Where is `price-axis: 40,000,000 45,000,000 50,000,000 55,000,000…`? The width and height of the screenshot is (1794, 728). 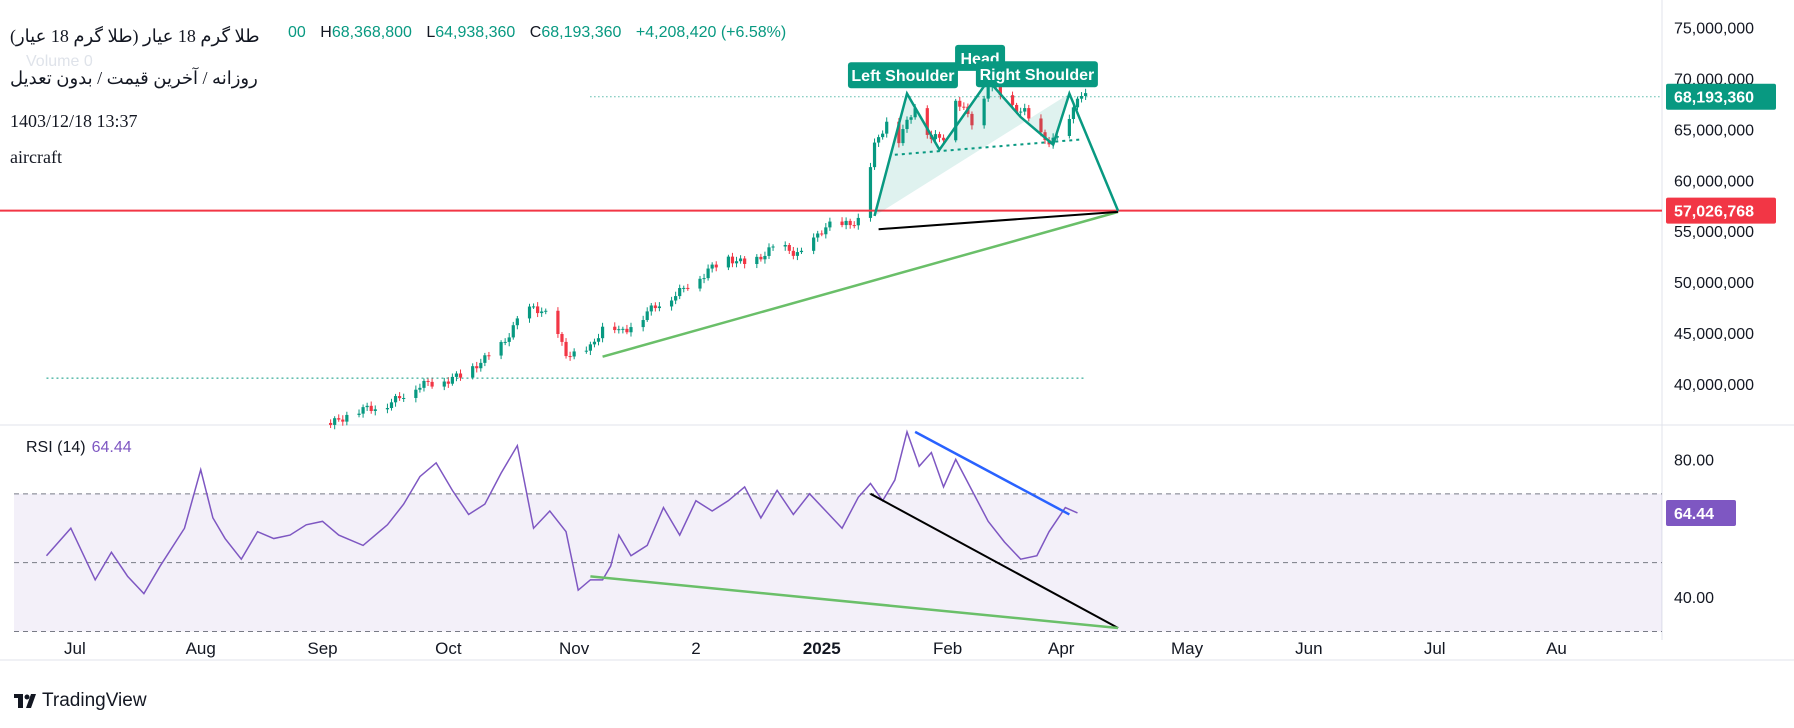 price-axis: 40,000,000 45,000,000 50,000,000 55,000,000… is located at coordinates (1714, 207).